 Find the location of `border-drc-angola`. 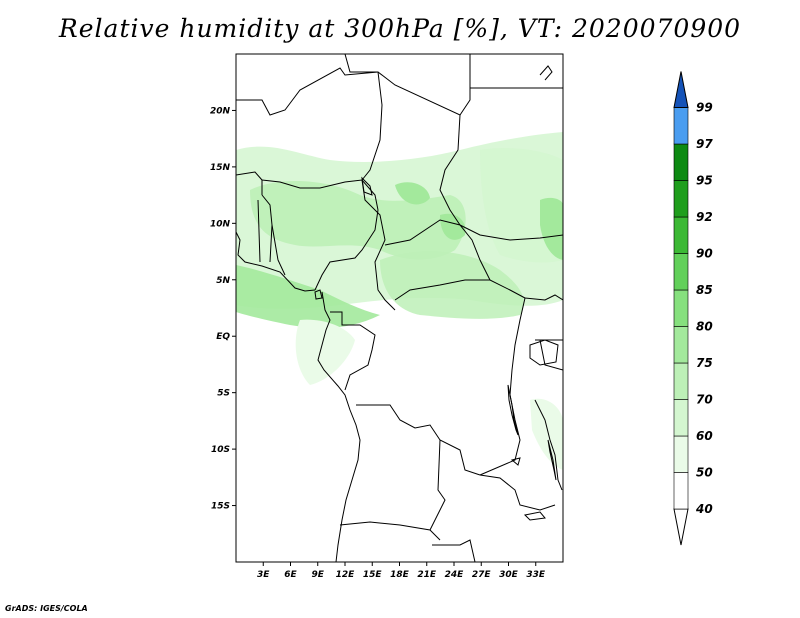

border-drc-angola is located at coordinates (418, 440).